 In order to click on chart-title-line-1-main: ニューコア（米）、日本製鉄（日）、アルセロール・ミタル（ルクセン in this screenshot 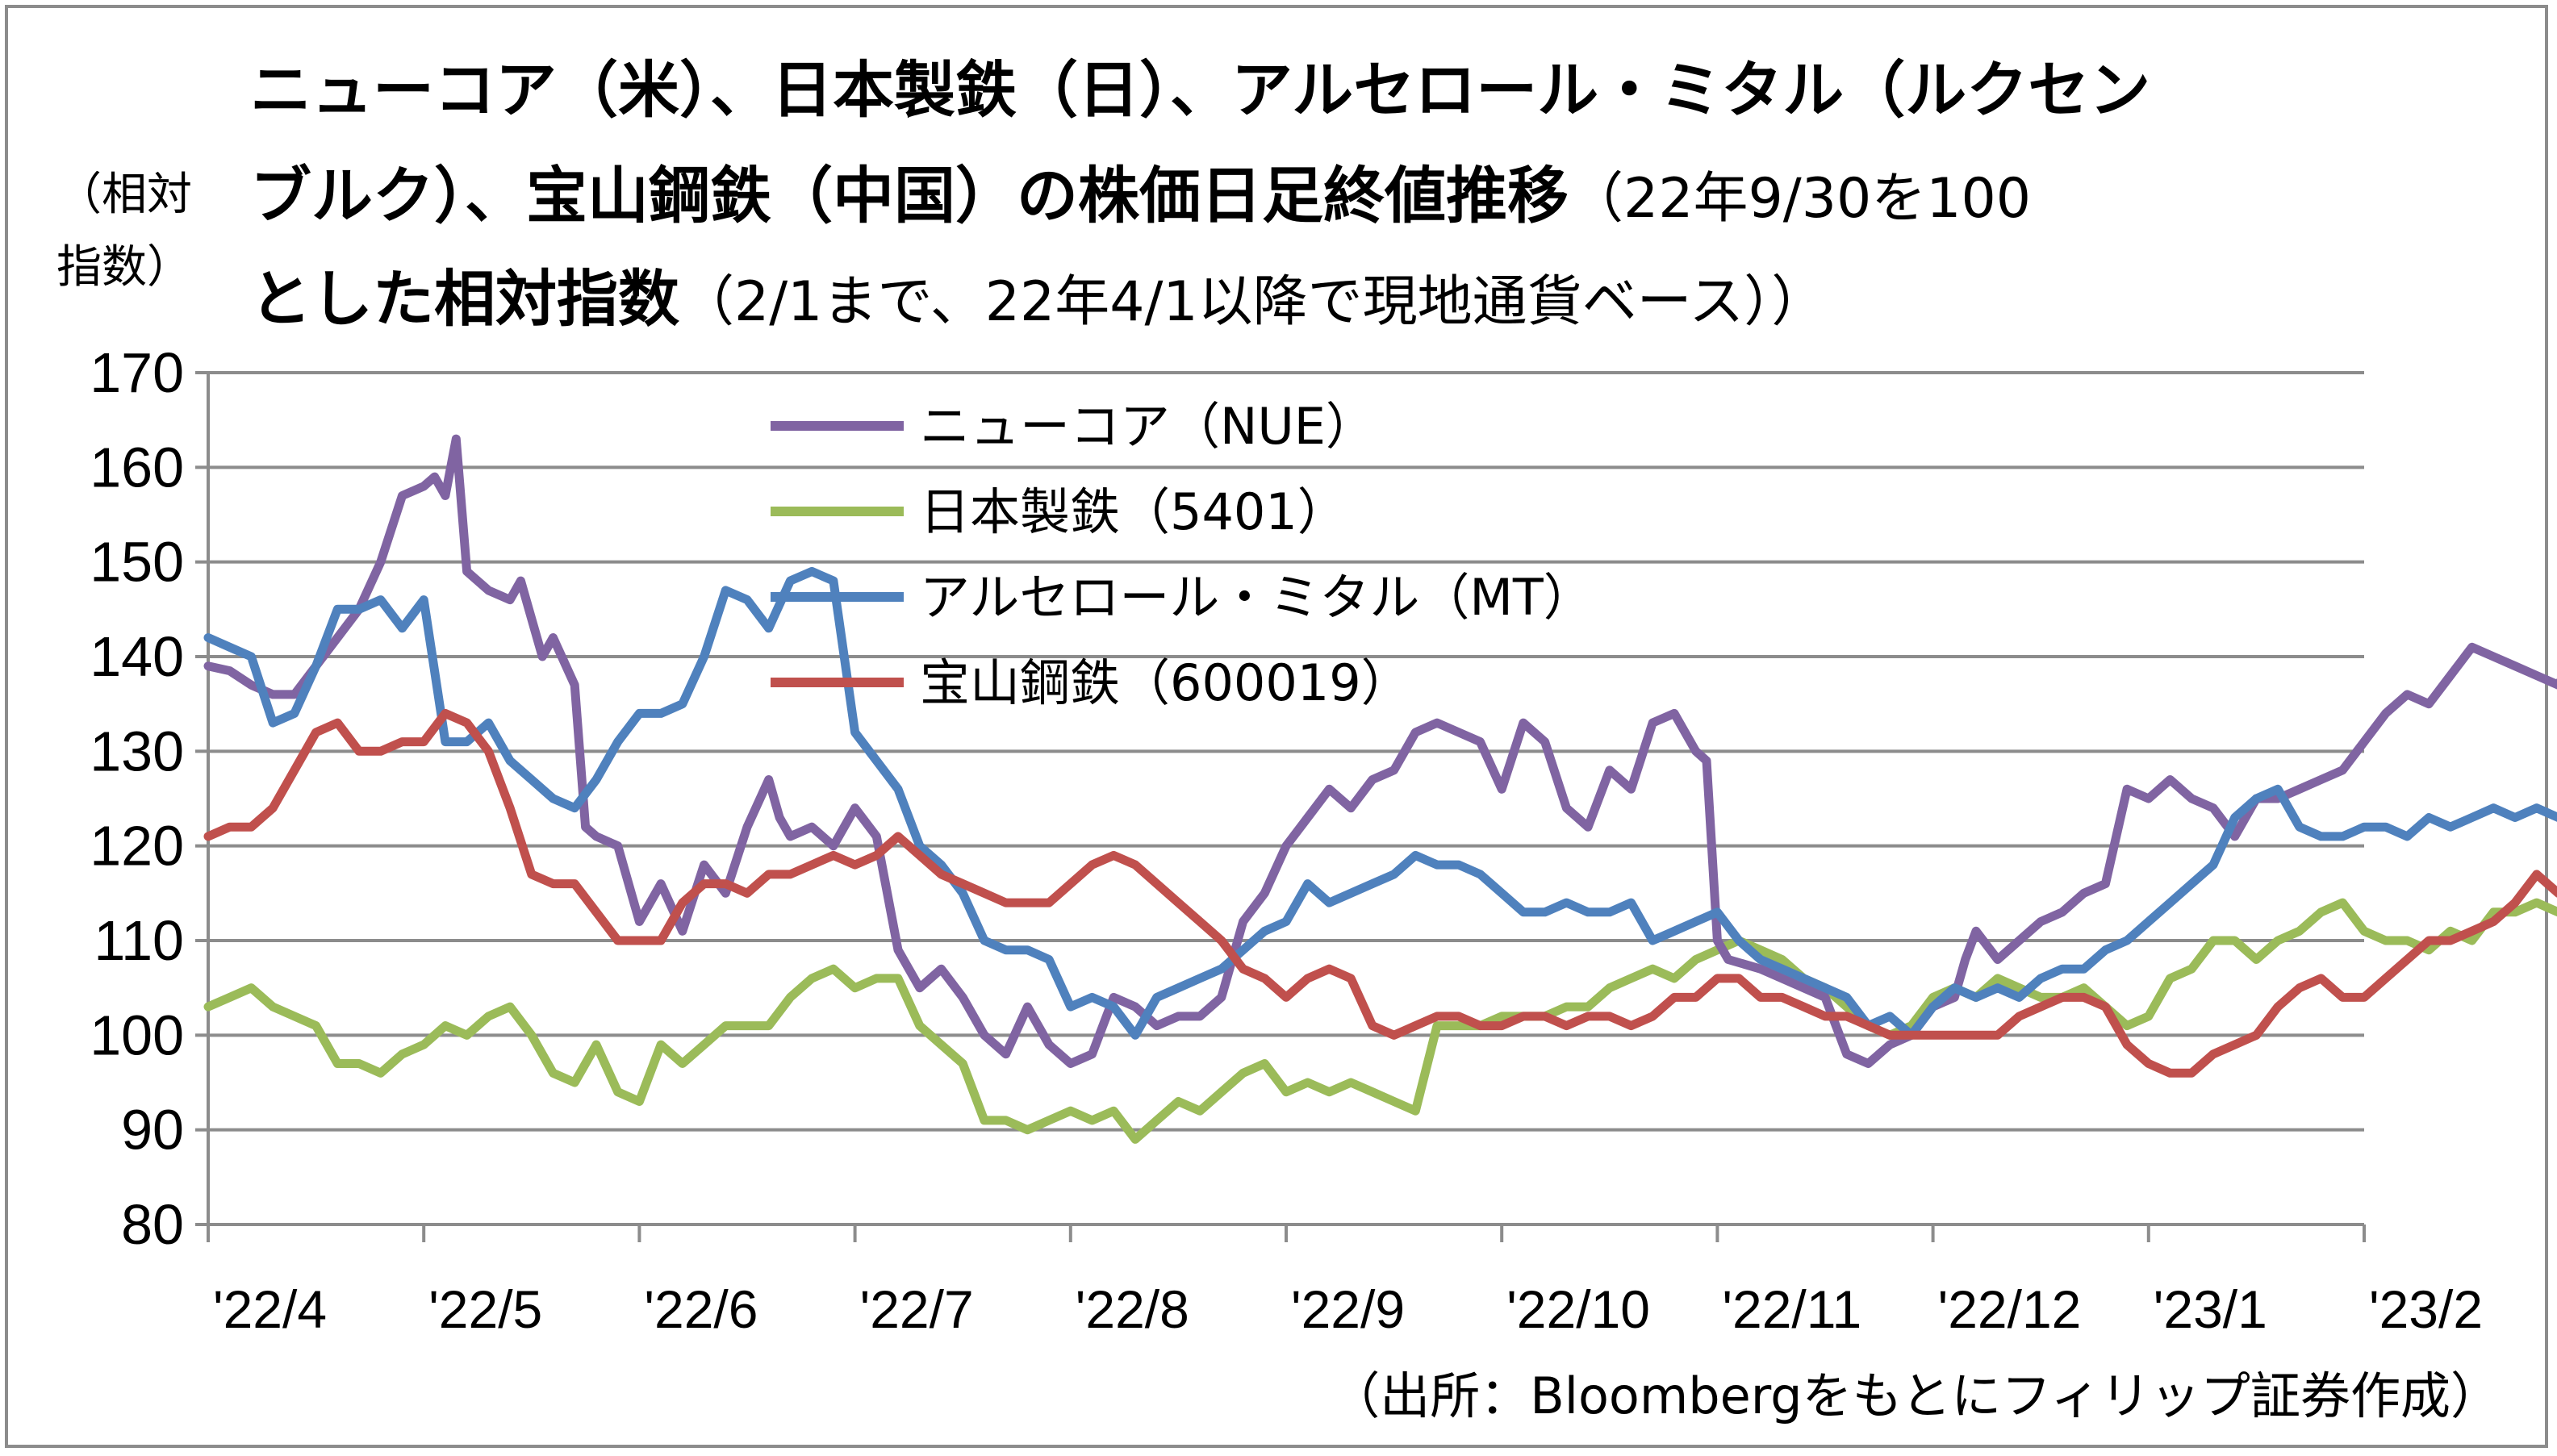, I will do `click(1200, 90)`.